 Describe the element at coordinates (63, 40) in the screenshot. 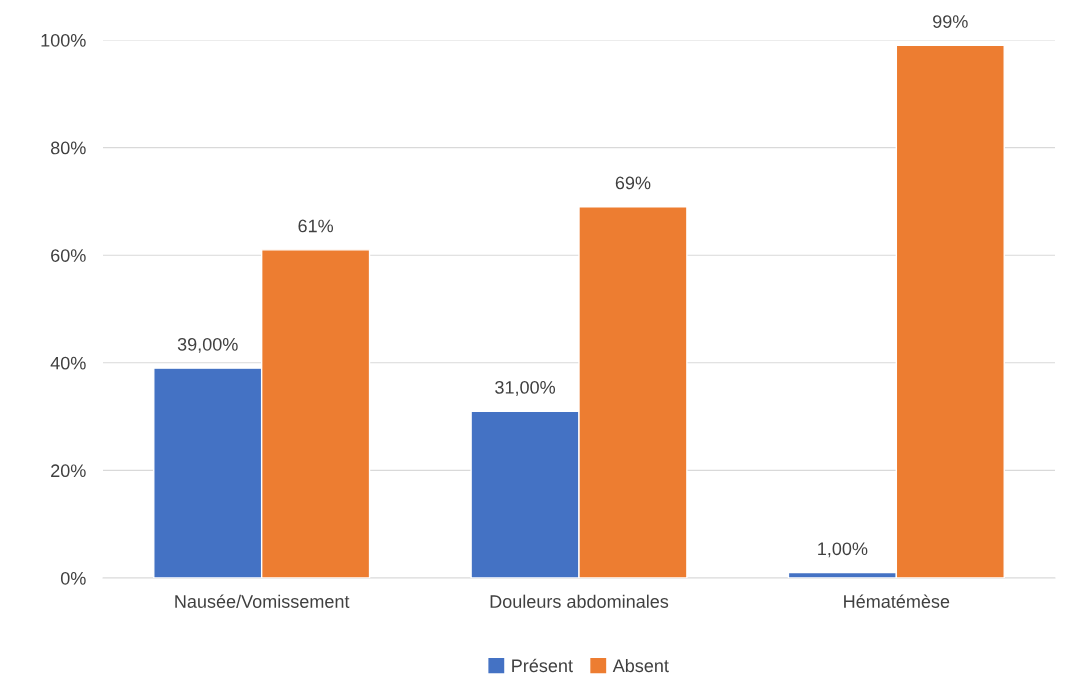

I see `y-tick-label: 100%` at that location.